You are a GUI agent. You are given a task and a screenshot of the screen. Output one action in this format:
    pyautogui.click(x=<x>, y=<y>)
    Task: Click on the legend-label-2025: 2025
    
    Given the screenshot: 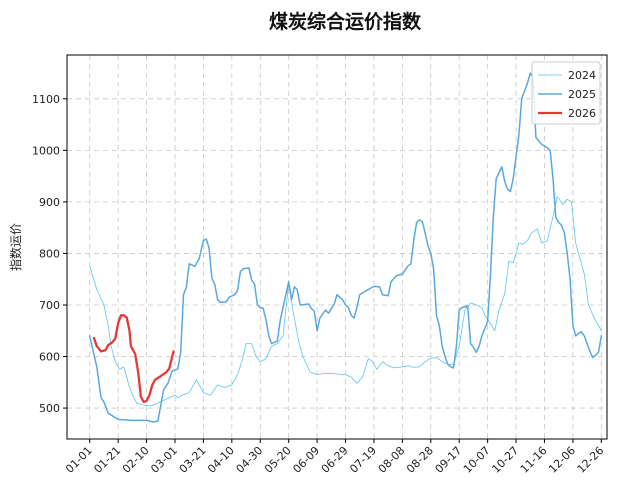 What is the action you would take?
    pyautogui.click(x=582, y=94)
    